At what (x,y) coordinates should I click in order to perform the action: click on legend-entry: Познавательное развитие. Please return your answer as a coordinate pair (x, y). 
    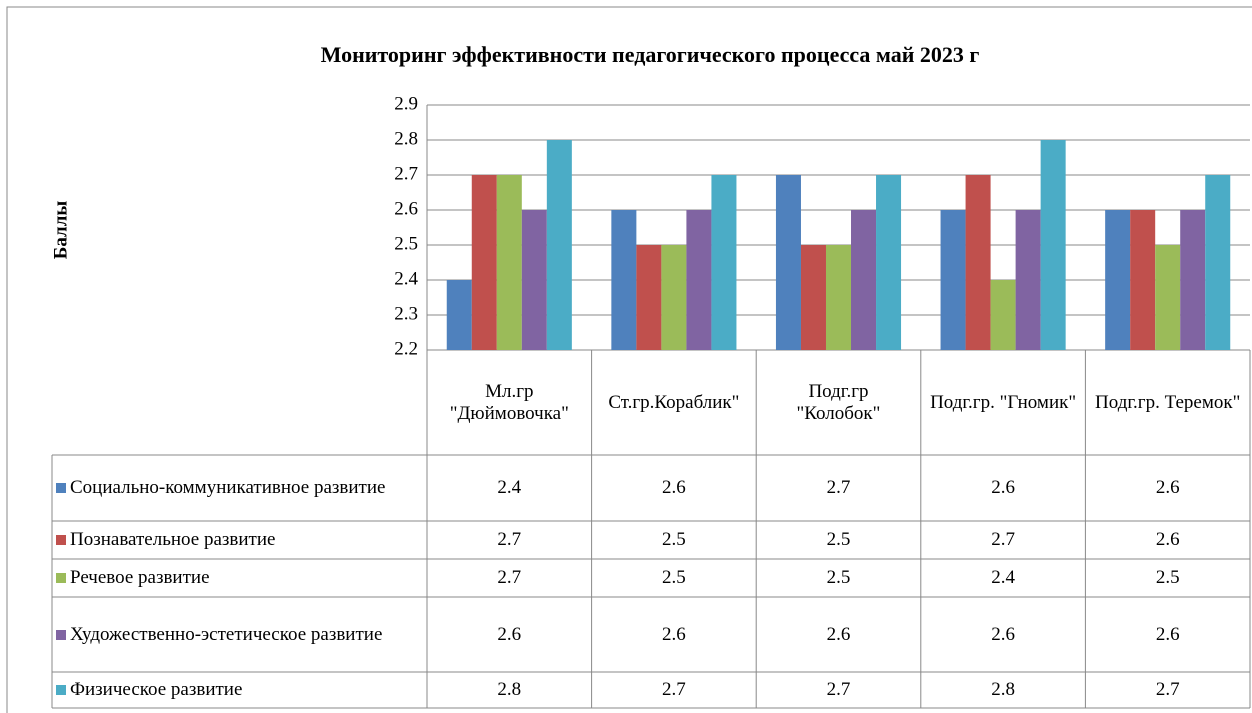
    Looking at the image, I should click on (239, 540).